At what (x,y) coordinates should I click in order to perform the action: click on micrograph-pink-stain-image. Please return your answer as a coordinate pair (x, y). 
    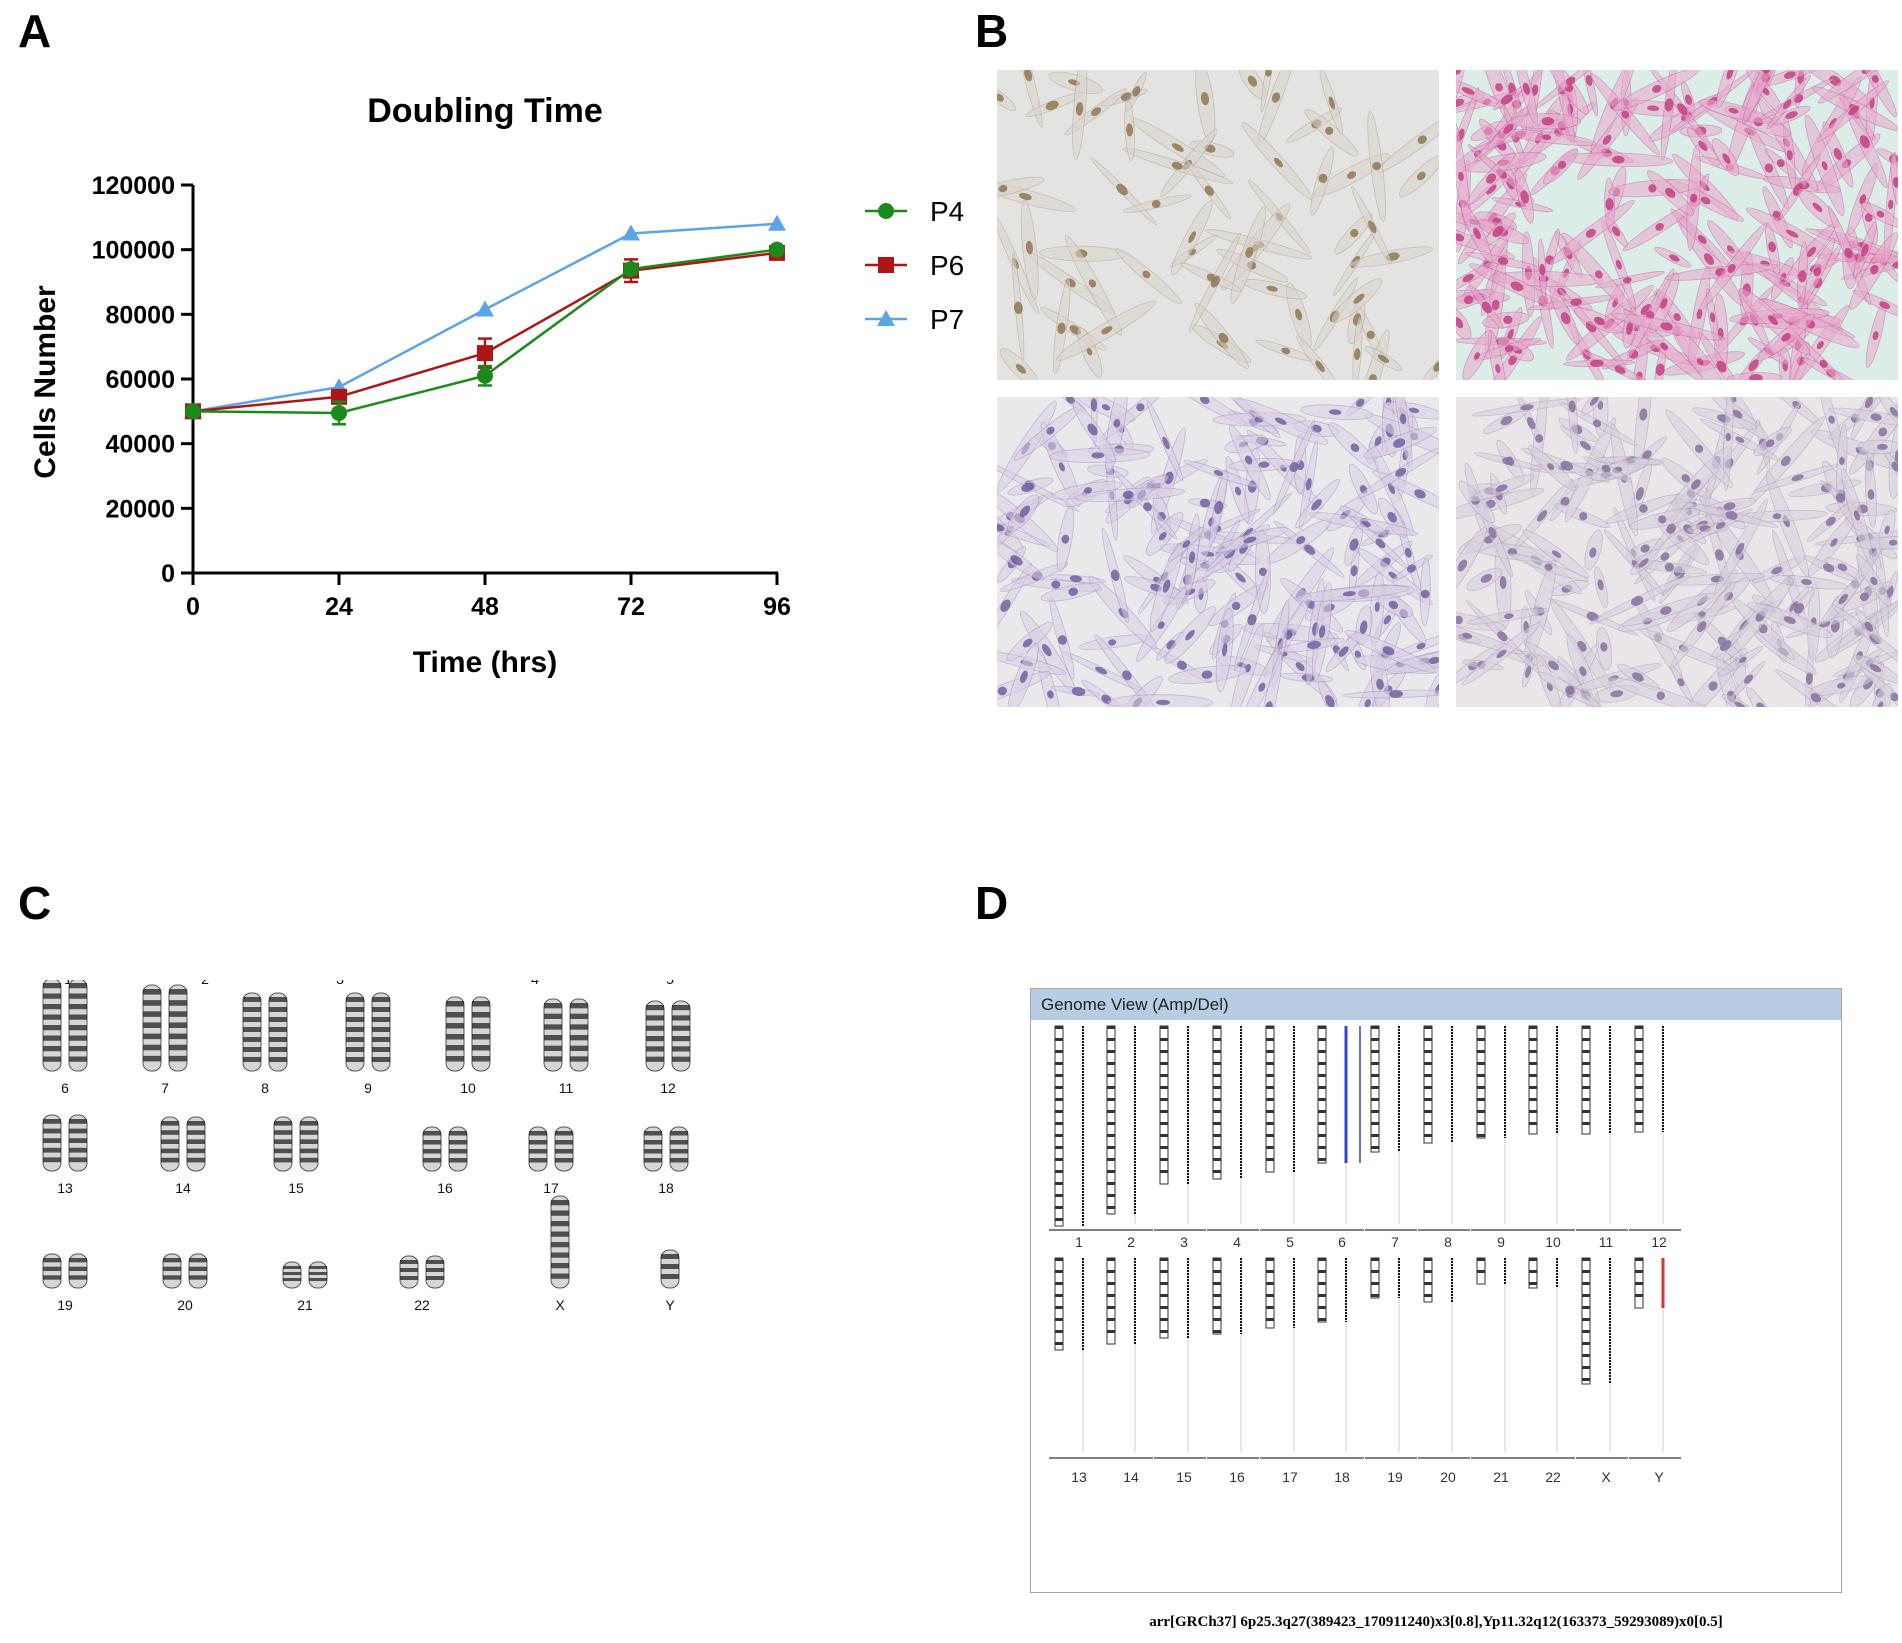
    Looking at the image, I should click on (1677, 225).